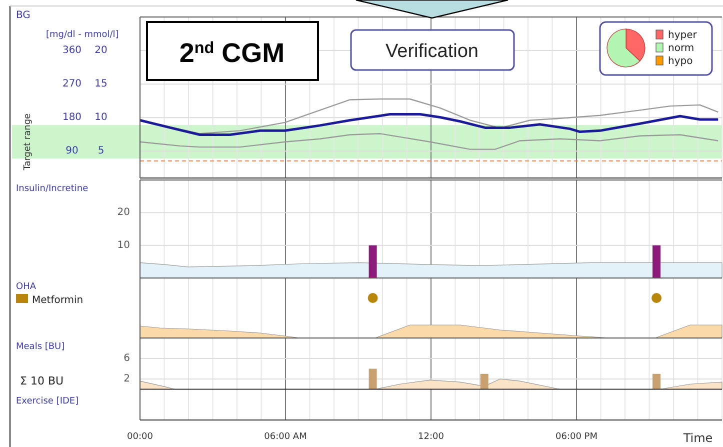 The width and height of the screenshot is (723, 447). Describe the element at coordinates (123, 212) in the screenshot. I see `y-tick-label: 20` at that location.